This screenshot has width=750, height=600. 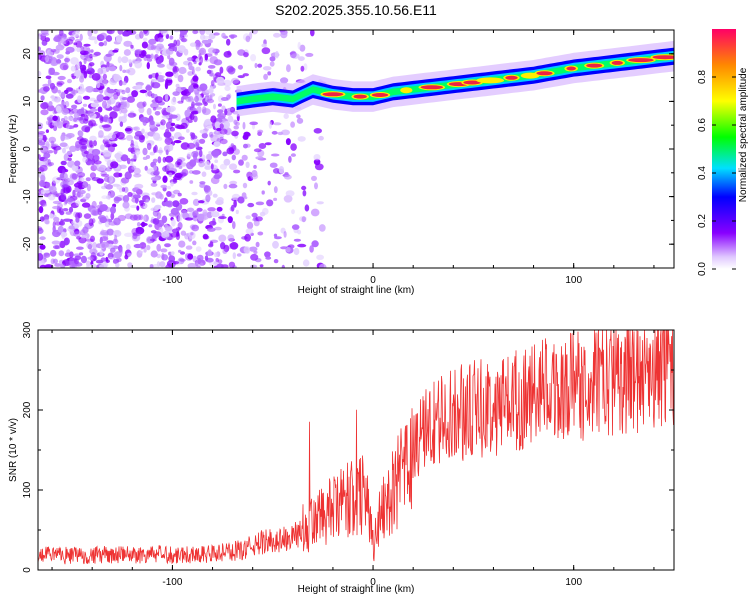 I want to click on y-tick-label: 20, so click(x=27, y=54).